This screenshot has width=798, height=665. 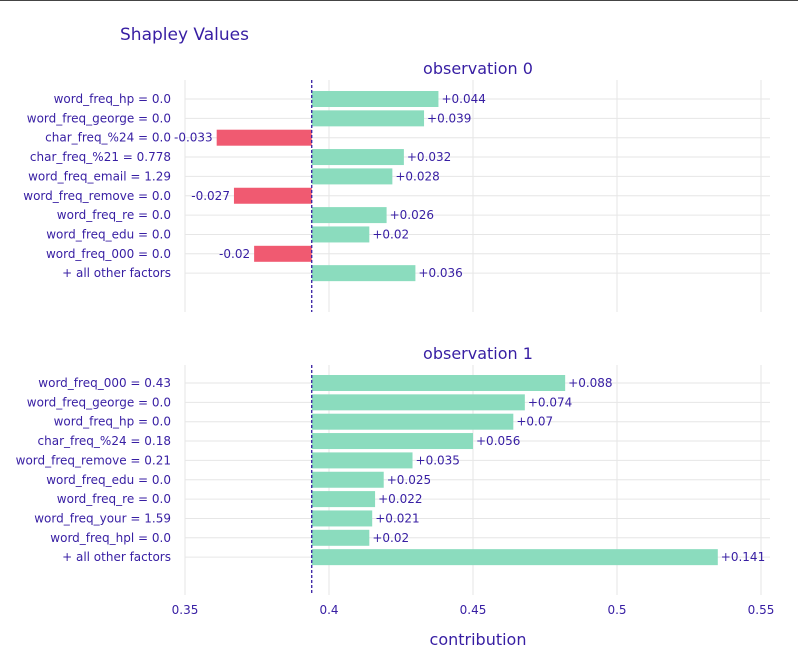 What do you see at coordinates (184, 35) in the screenshot?
I see `chart-title: Shapley Values` at bounding box center [184, 35].